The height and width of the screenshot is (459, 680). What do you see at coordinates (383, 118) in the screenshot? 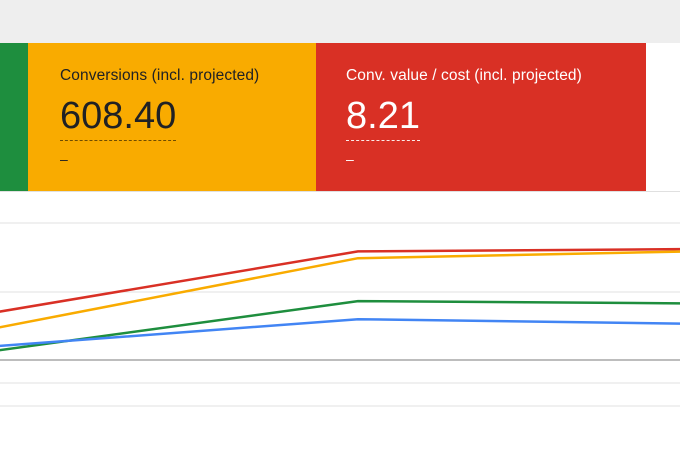
I see `scorecard-conv-value-cost-value: 8.21` at bounding box center [383, 118].